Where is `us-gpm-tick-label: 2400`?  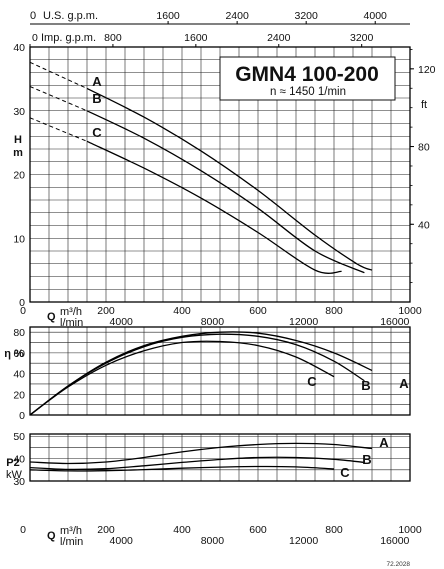
us-gpm-tick-label: 2400 is located at coordinates (237, 16).